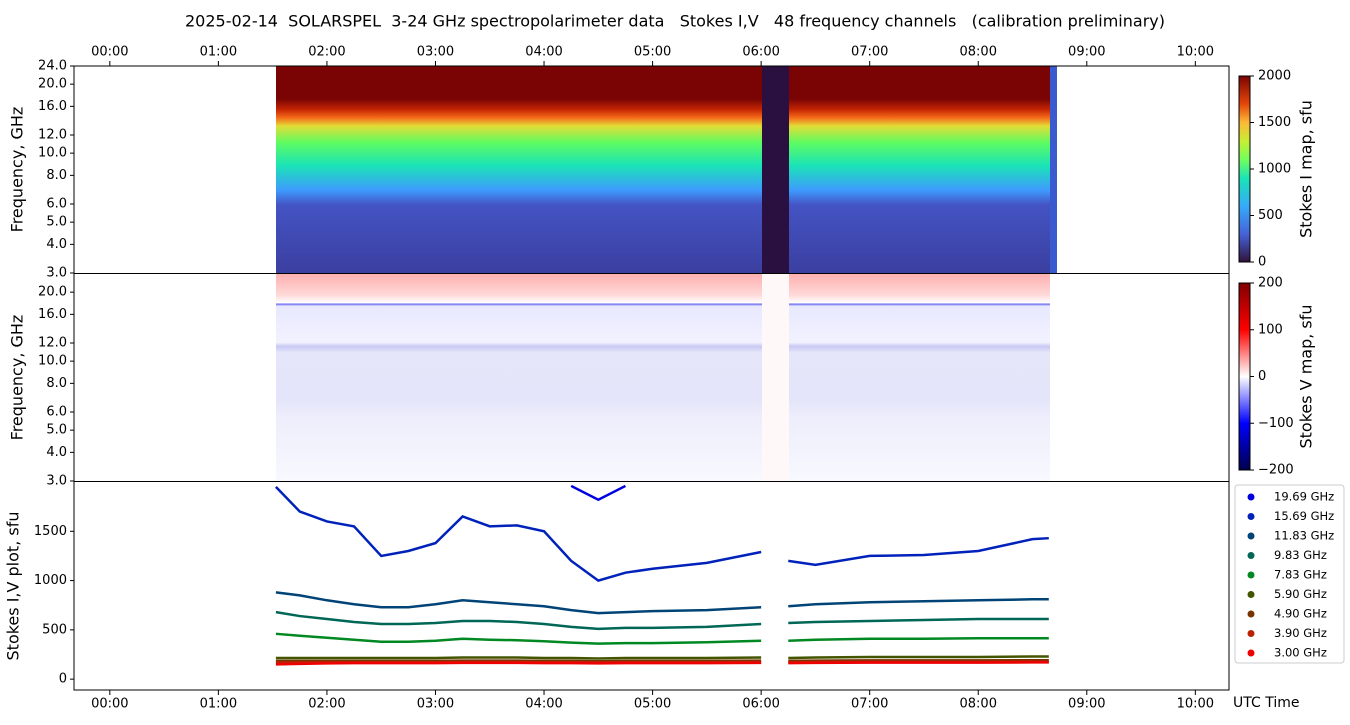 This screenshot has width=1350, height=725. What do you see at coordinates (63, 679) in the screenshot?
I see `y-tick-label: 0` at bounding box center [63, 679].